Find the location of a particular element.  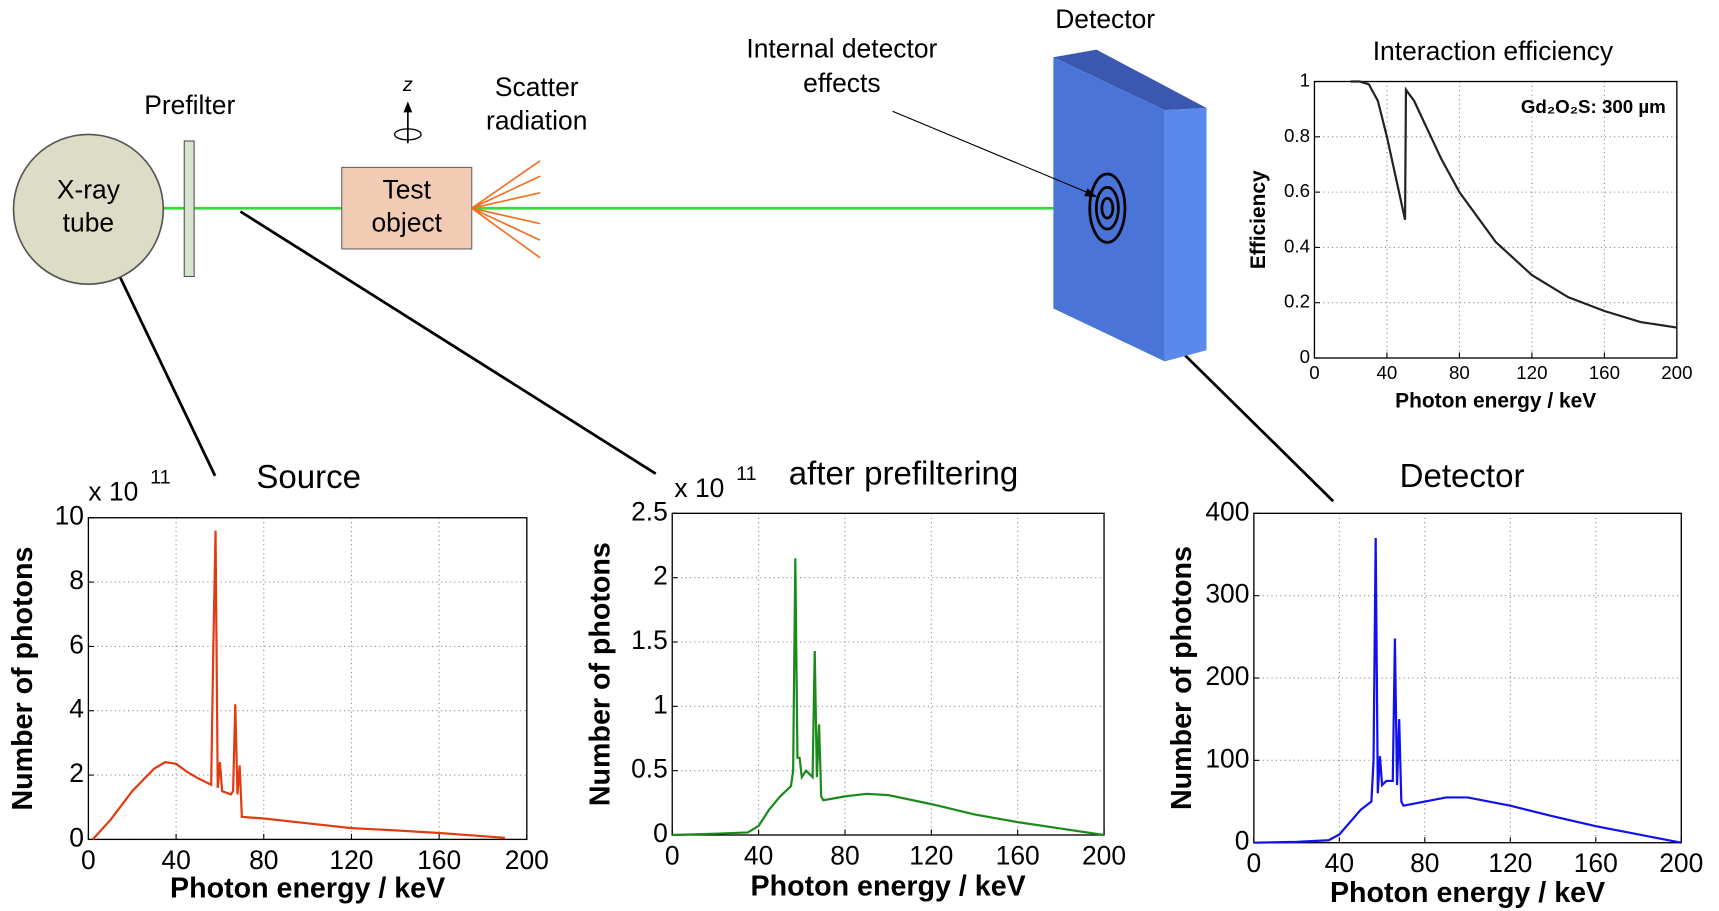

scatter-label: radiation is located at coordinates (536, 120).